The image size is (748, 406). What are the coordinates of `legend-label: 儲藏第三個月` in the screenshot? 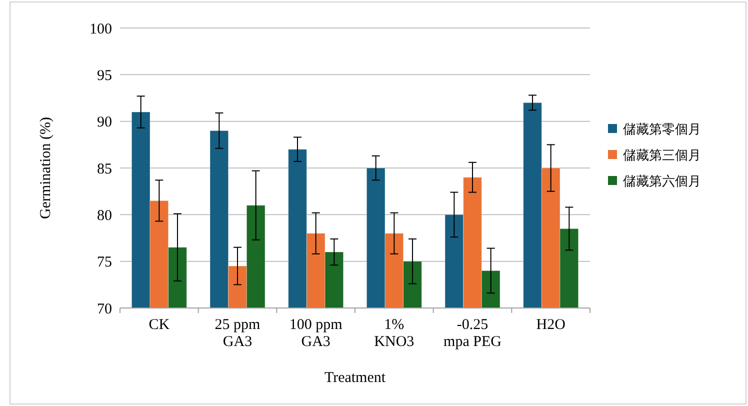 It's located at (662, 156).